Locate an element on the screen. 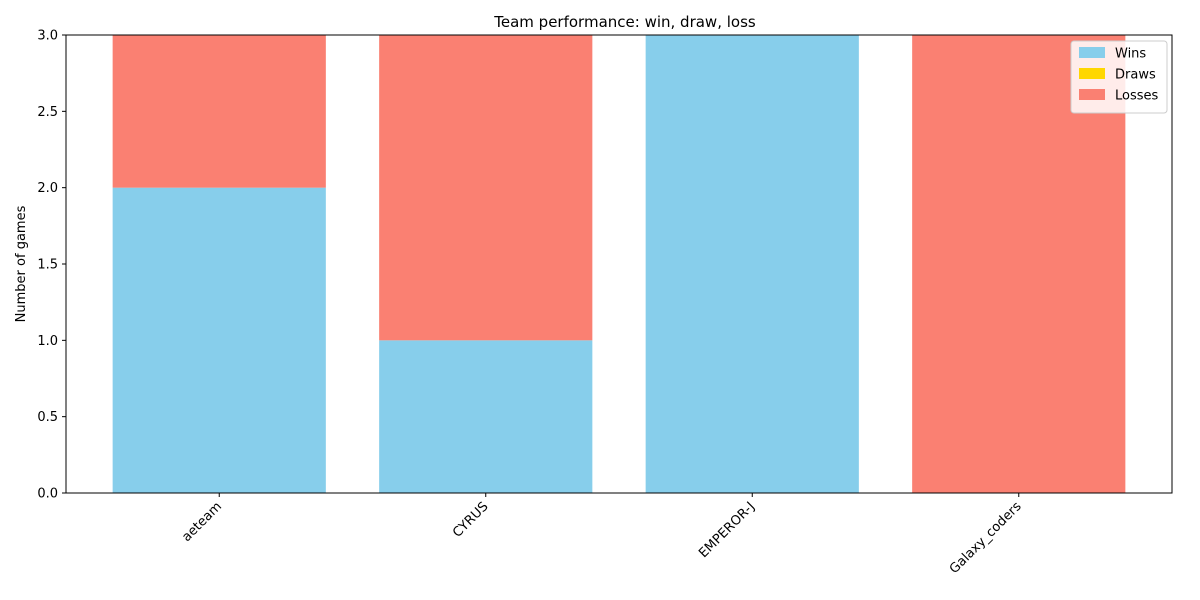 This screenshot has height=600, width=1200. y-tick-label: 1.0 is located at coordinates (47, 341).